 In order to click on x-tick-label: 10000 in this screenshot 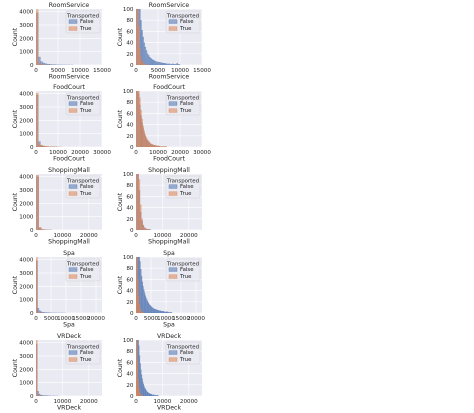, I will do `click(163, 402)`.